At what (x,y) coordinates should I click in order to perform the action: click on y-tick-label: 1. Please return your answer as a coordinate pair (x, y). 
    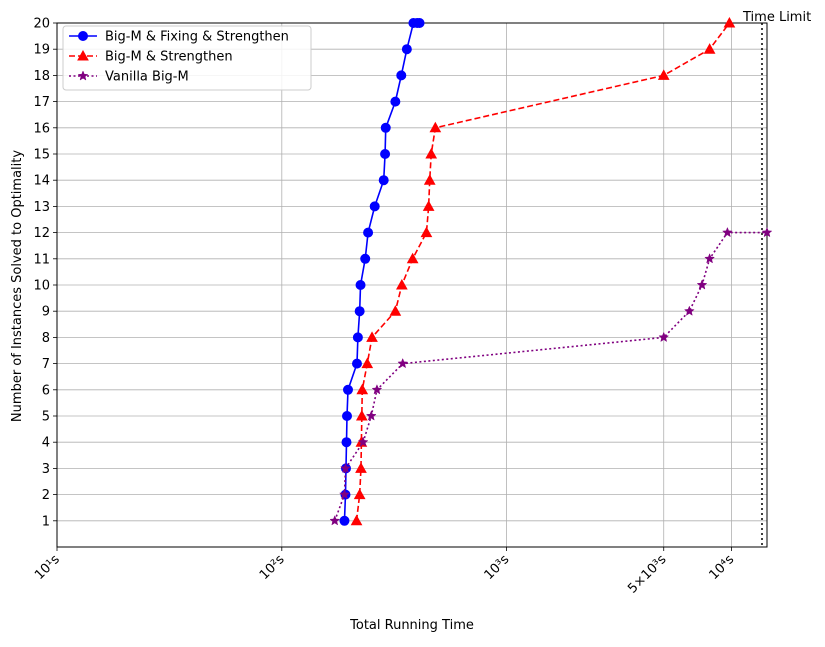
    Looking at the image, I should click on (46, 521).